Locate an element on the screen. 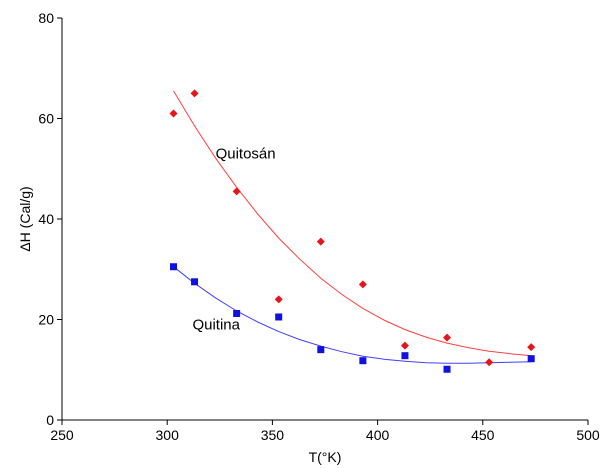  y-tick-label: 60 is located at coordinates (46, 119).